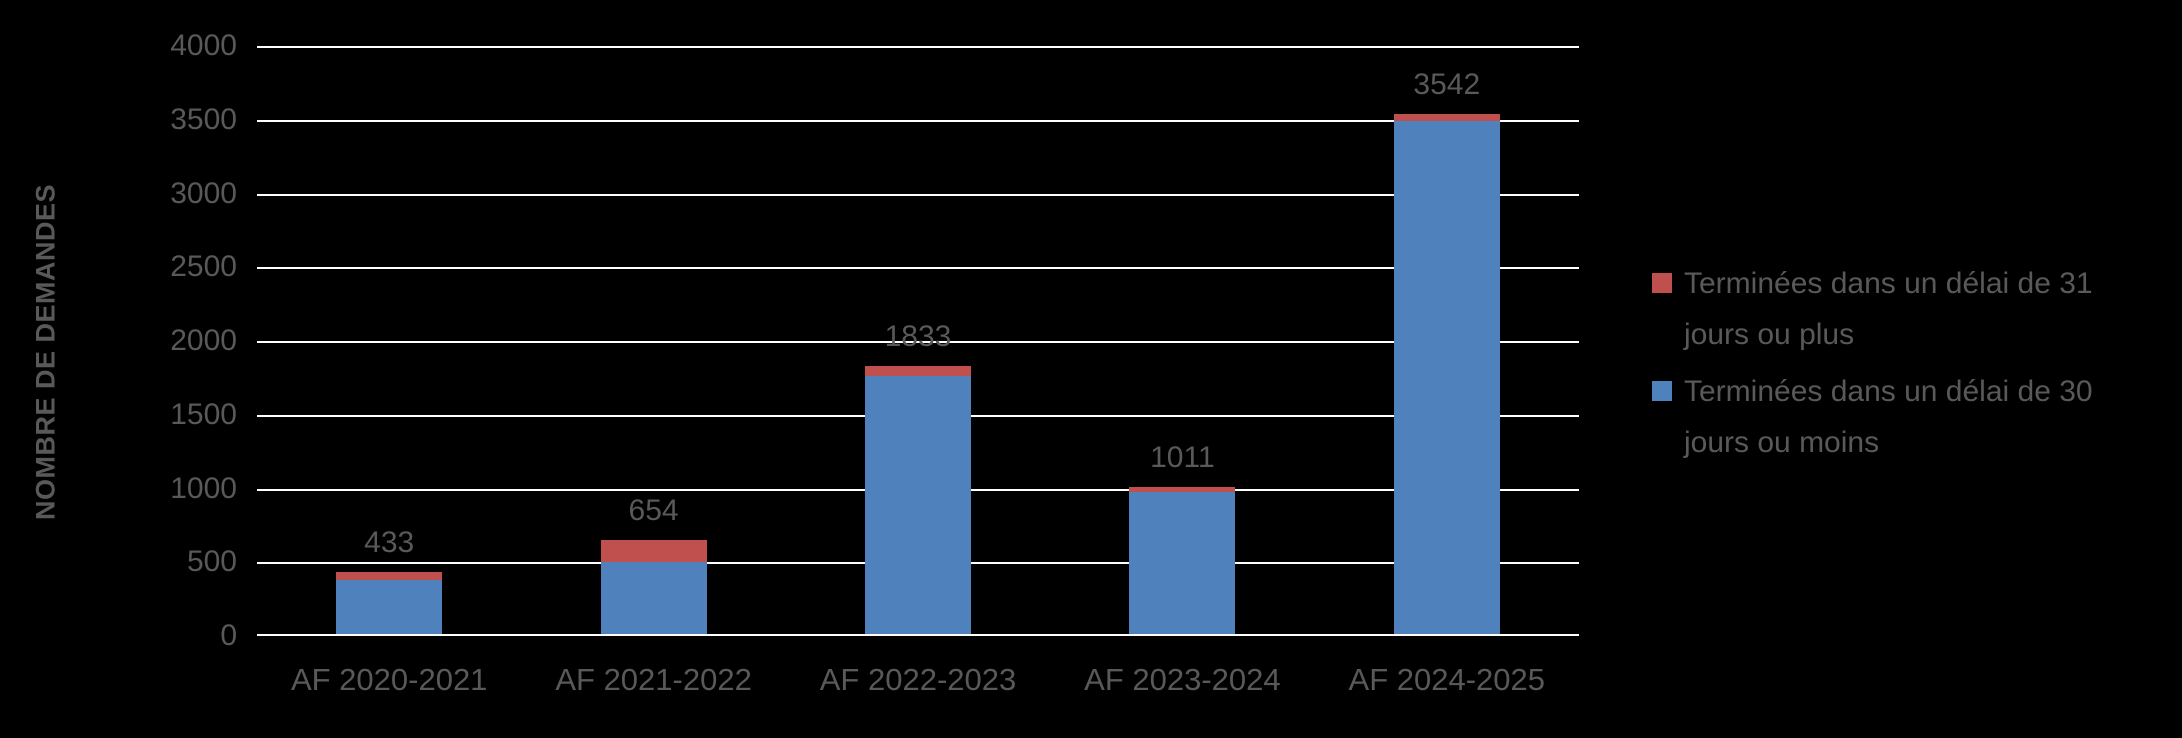 The height and width of the screenshot is (738, 2182). I want to click on bar-group-AF 2024-2025: 3542, so click(1447, 341).